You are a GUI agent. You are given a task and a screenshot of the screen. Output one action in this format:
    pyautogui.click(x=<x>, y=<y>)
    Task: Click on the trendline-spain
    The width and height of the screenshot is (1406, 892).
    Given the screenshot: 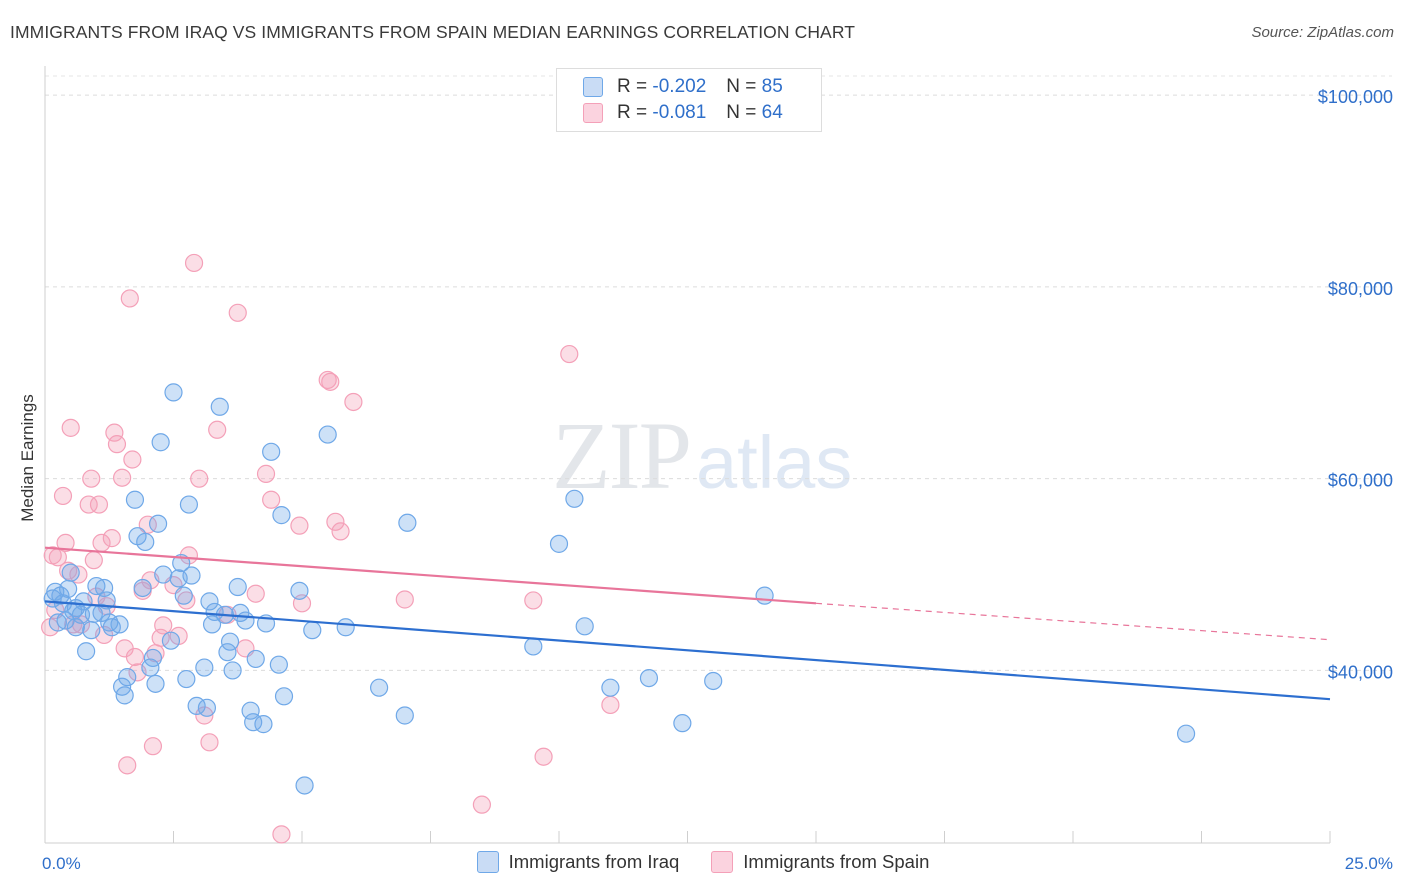 What is the action you would take?
    pyautogui.click(x=430, y=575)
    